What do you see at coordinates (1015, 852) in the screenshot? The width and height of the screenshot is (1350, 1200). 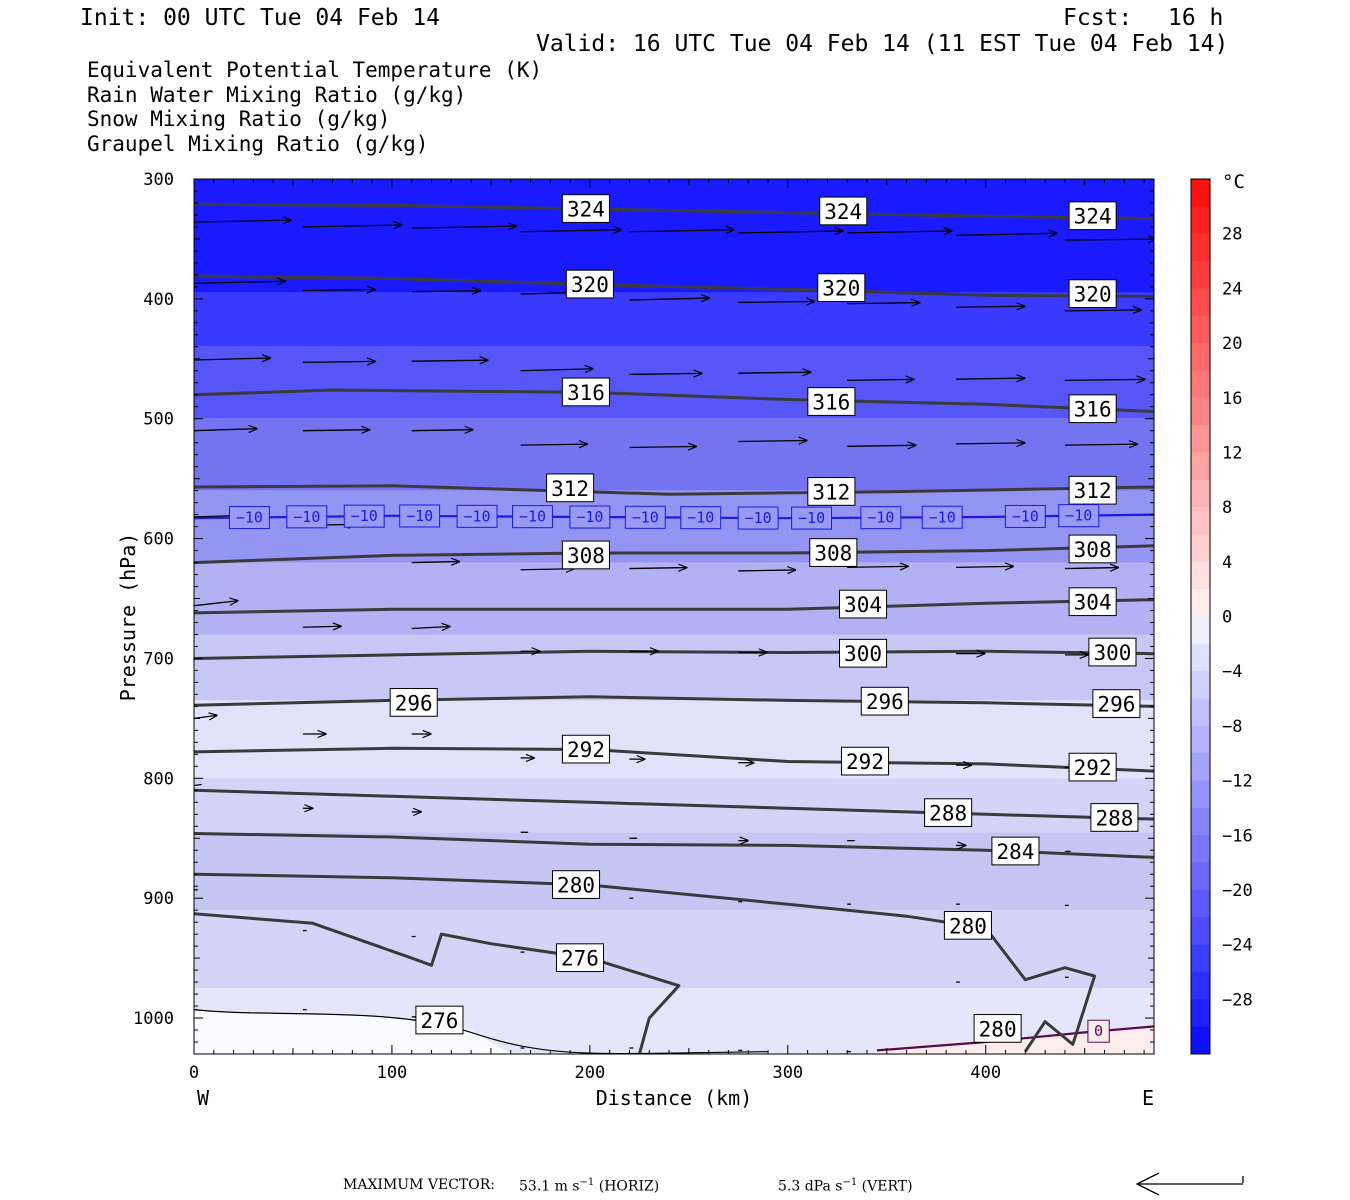 I see `theta-e-label-284-text: 284` at bounding box center [1015, 852].